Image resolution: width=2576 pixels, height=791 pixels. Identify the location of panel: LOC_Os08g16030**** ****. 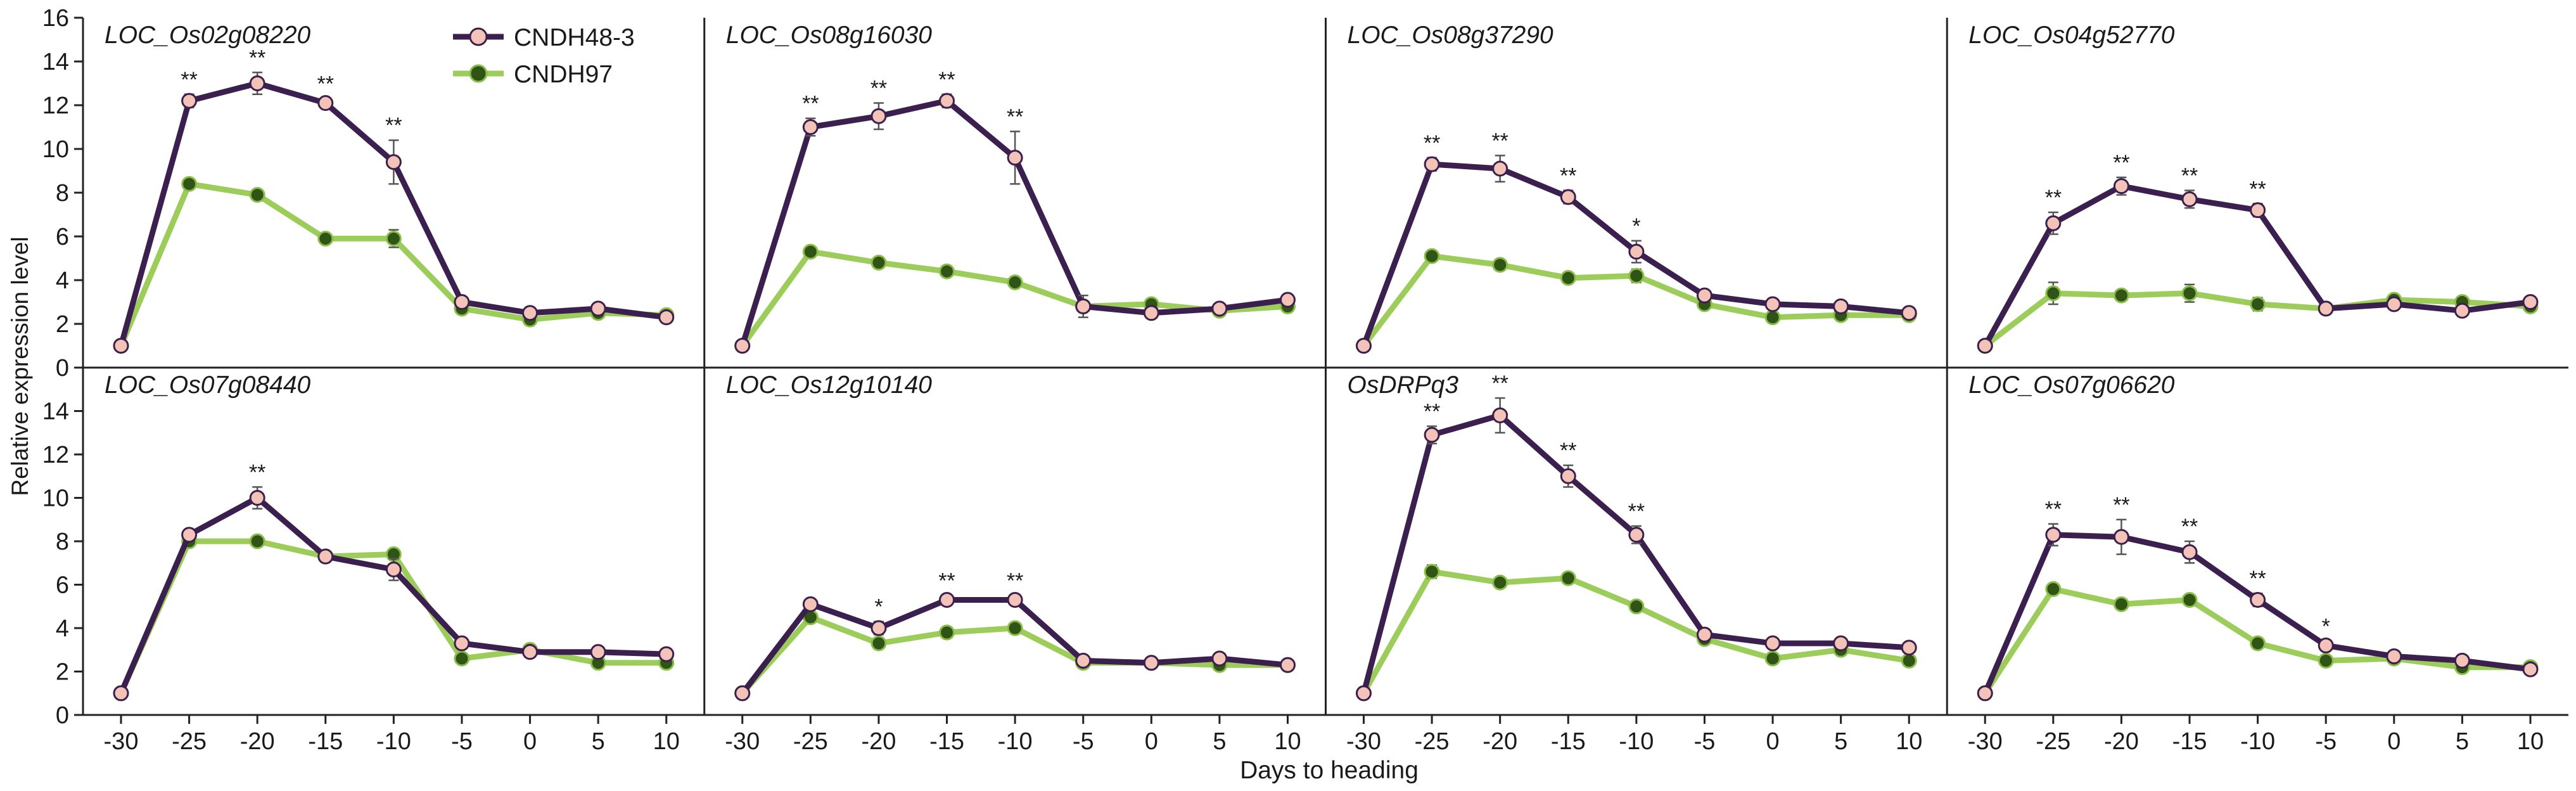
(1011, 188).